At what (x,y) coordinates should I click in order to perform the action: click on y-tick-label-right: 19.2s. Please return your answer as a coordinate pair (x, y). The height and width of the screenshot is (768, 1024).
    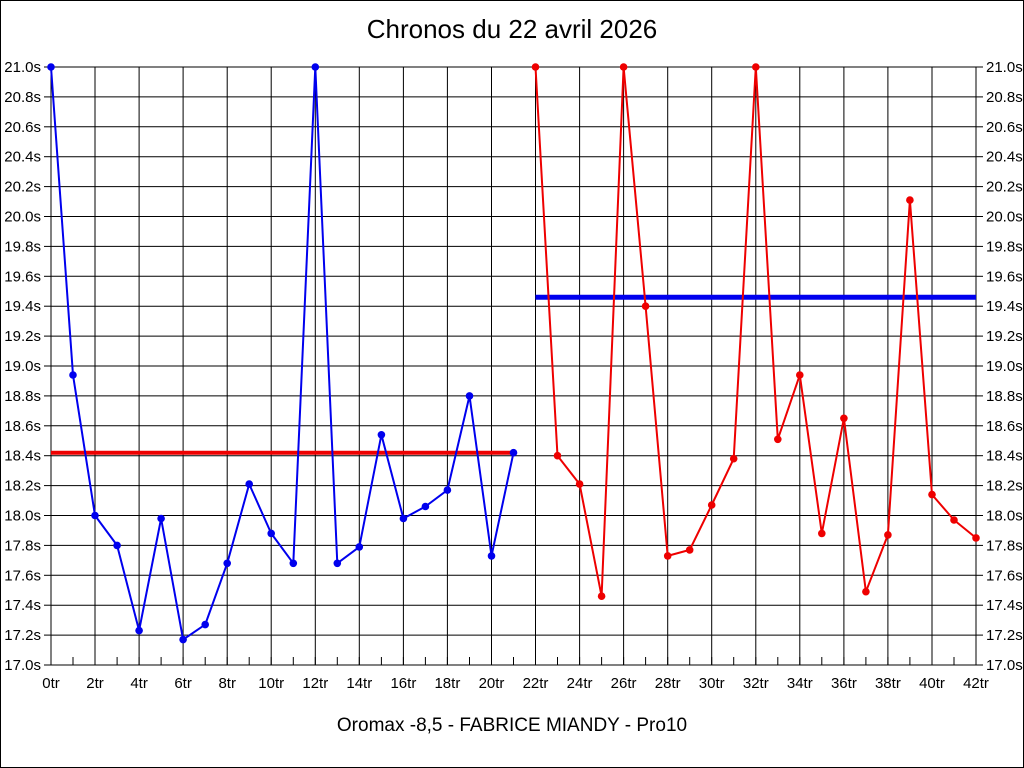
    Looking at the image, I should click on (1004, 336).